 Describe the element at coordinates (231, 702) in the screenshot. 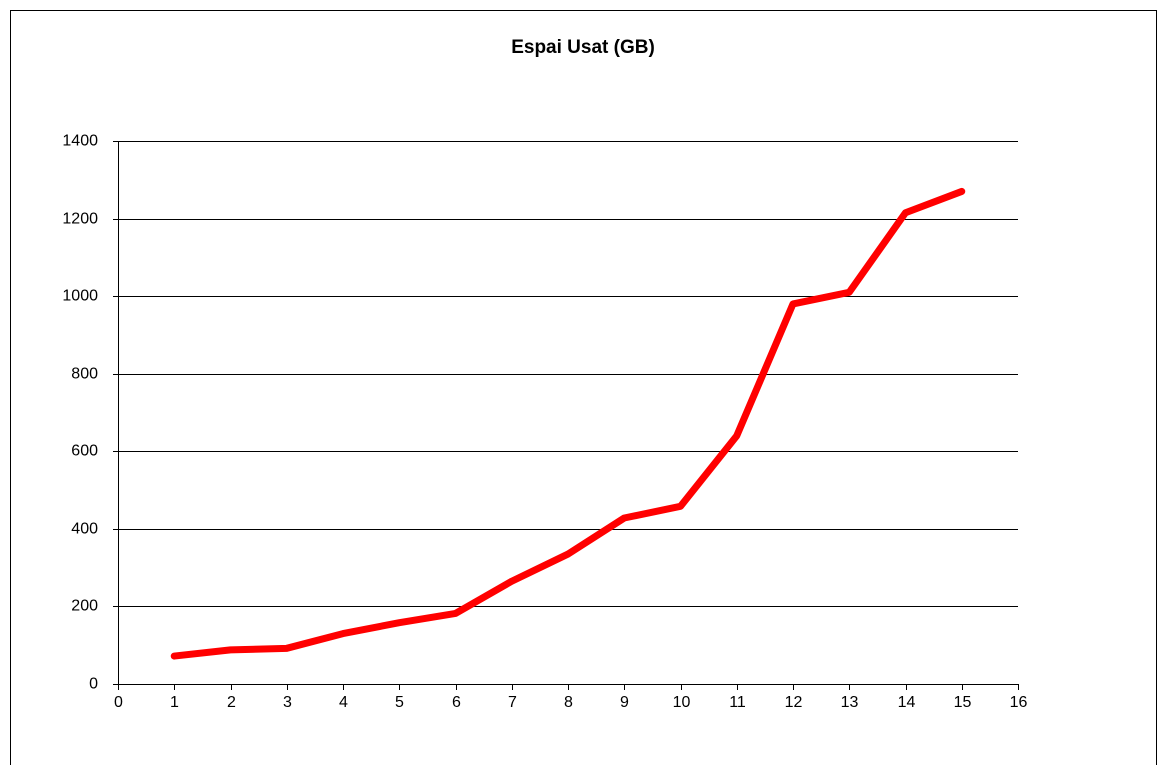

I see `x-tick-label: 2` at that location.